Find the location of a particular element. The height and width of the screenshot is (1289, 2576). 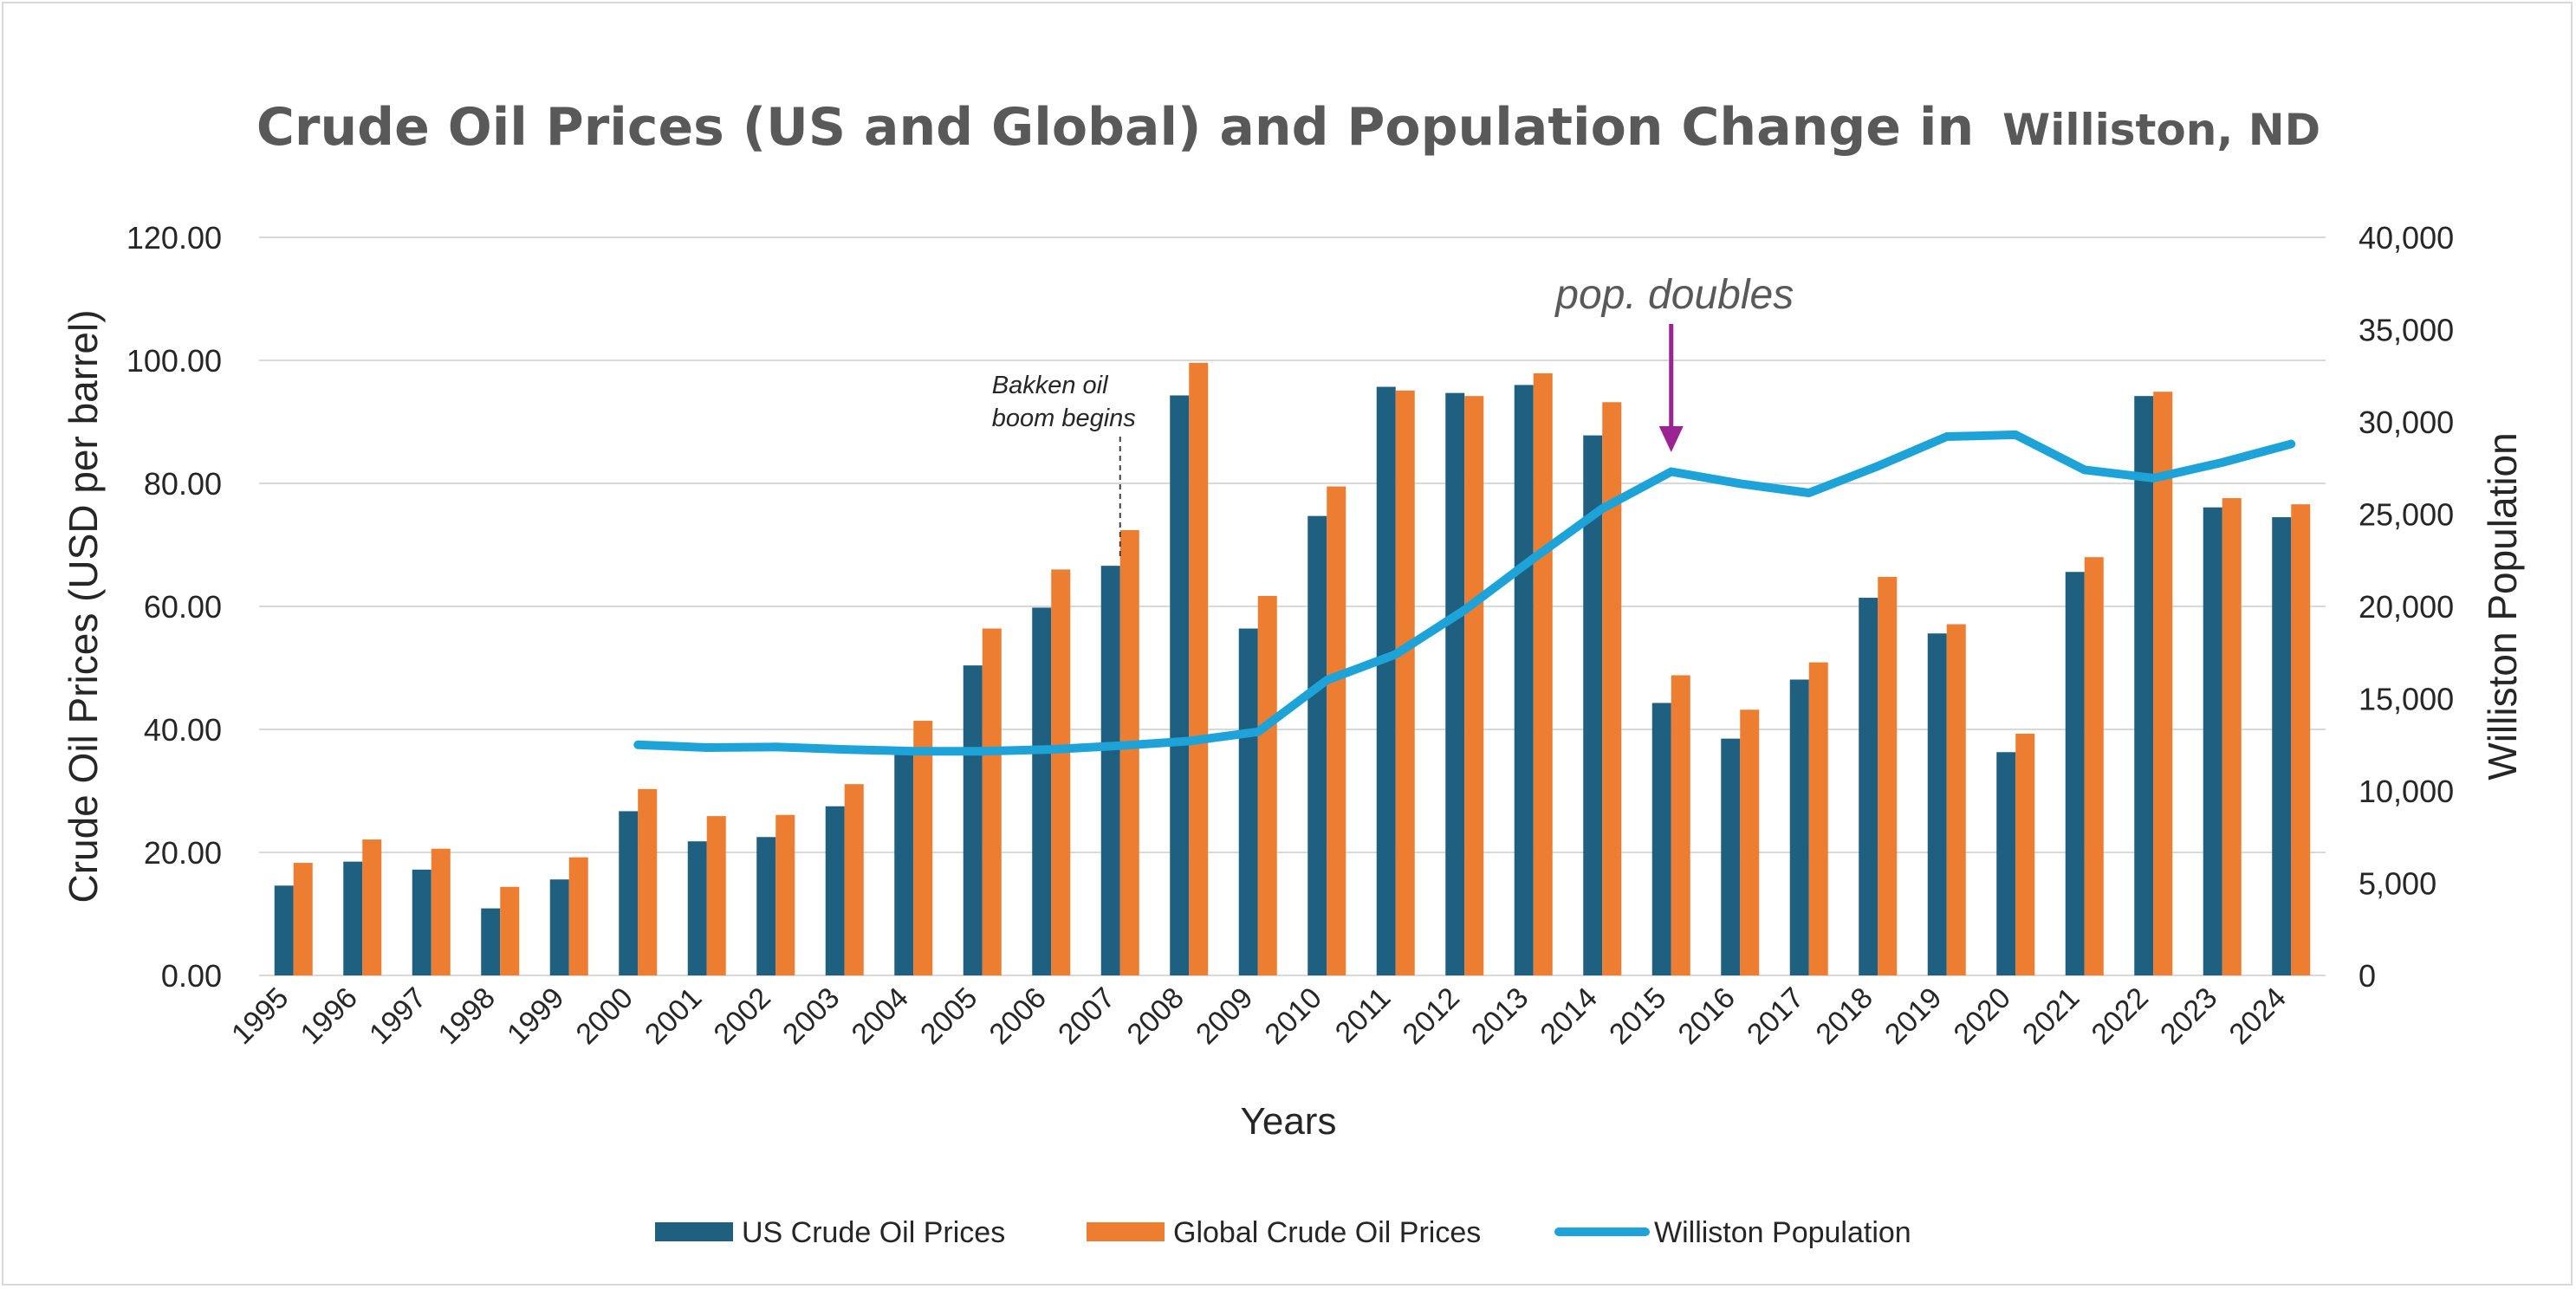

legend-global-label: Global Crude Oil Prices is located at coordinates (1327, 1232).